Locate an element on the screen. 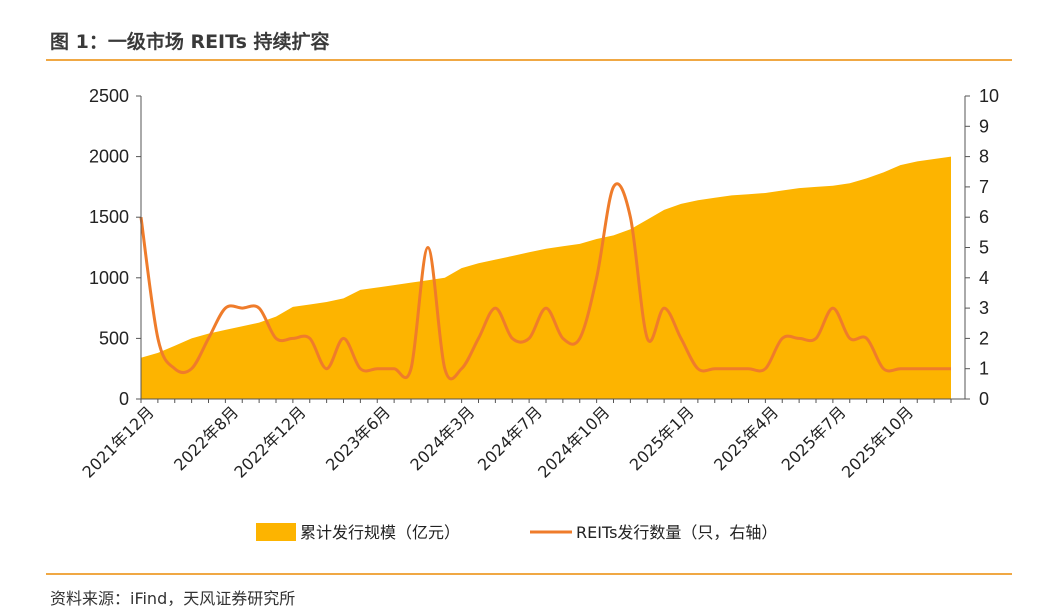  left-y-tick-label: 2500 is located at coordinates (109, 96).